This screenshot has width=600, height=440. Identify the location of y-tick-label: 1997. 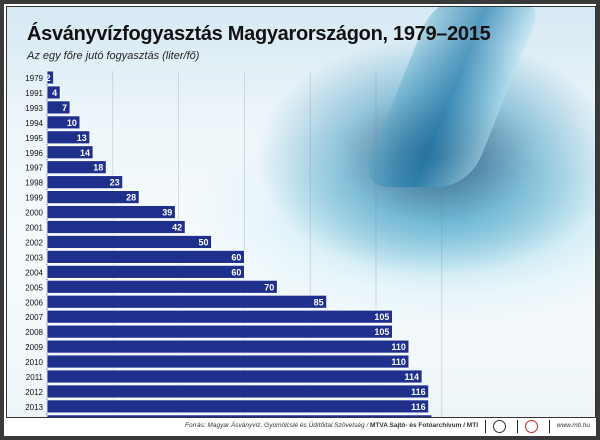
(34, 168).